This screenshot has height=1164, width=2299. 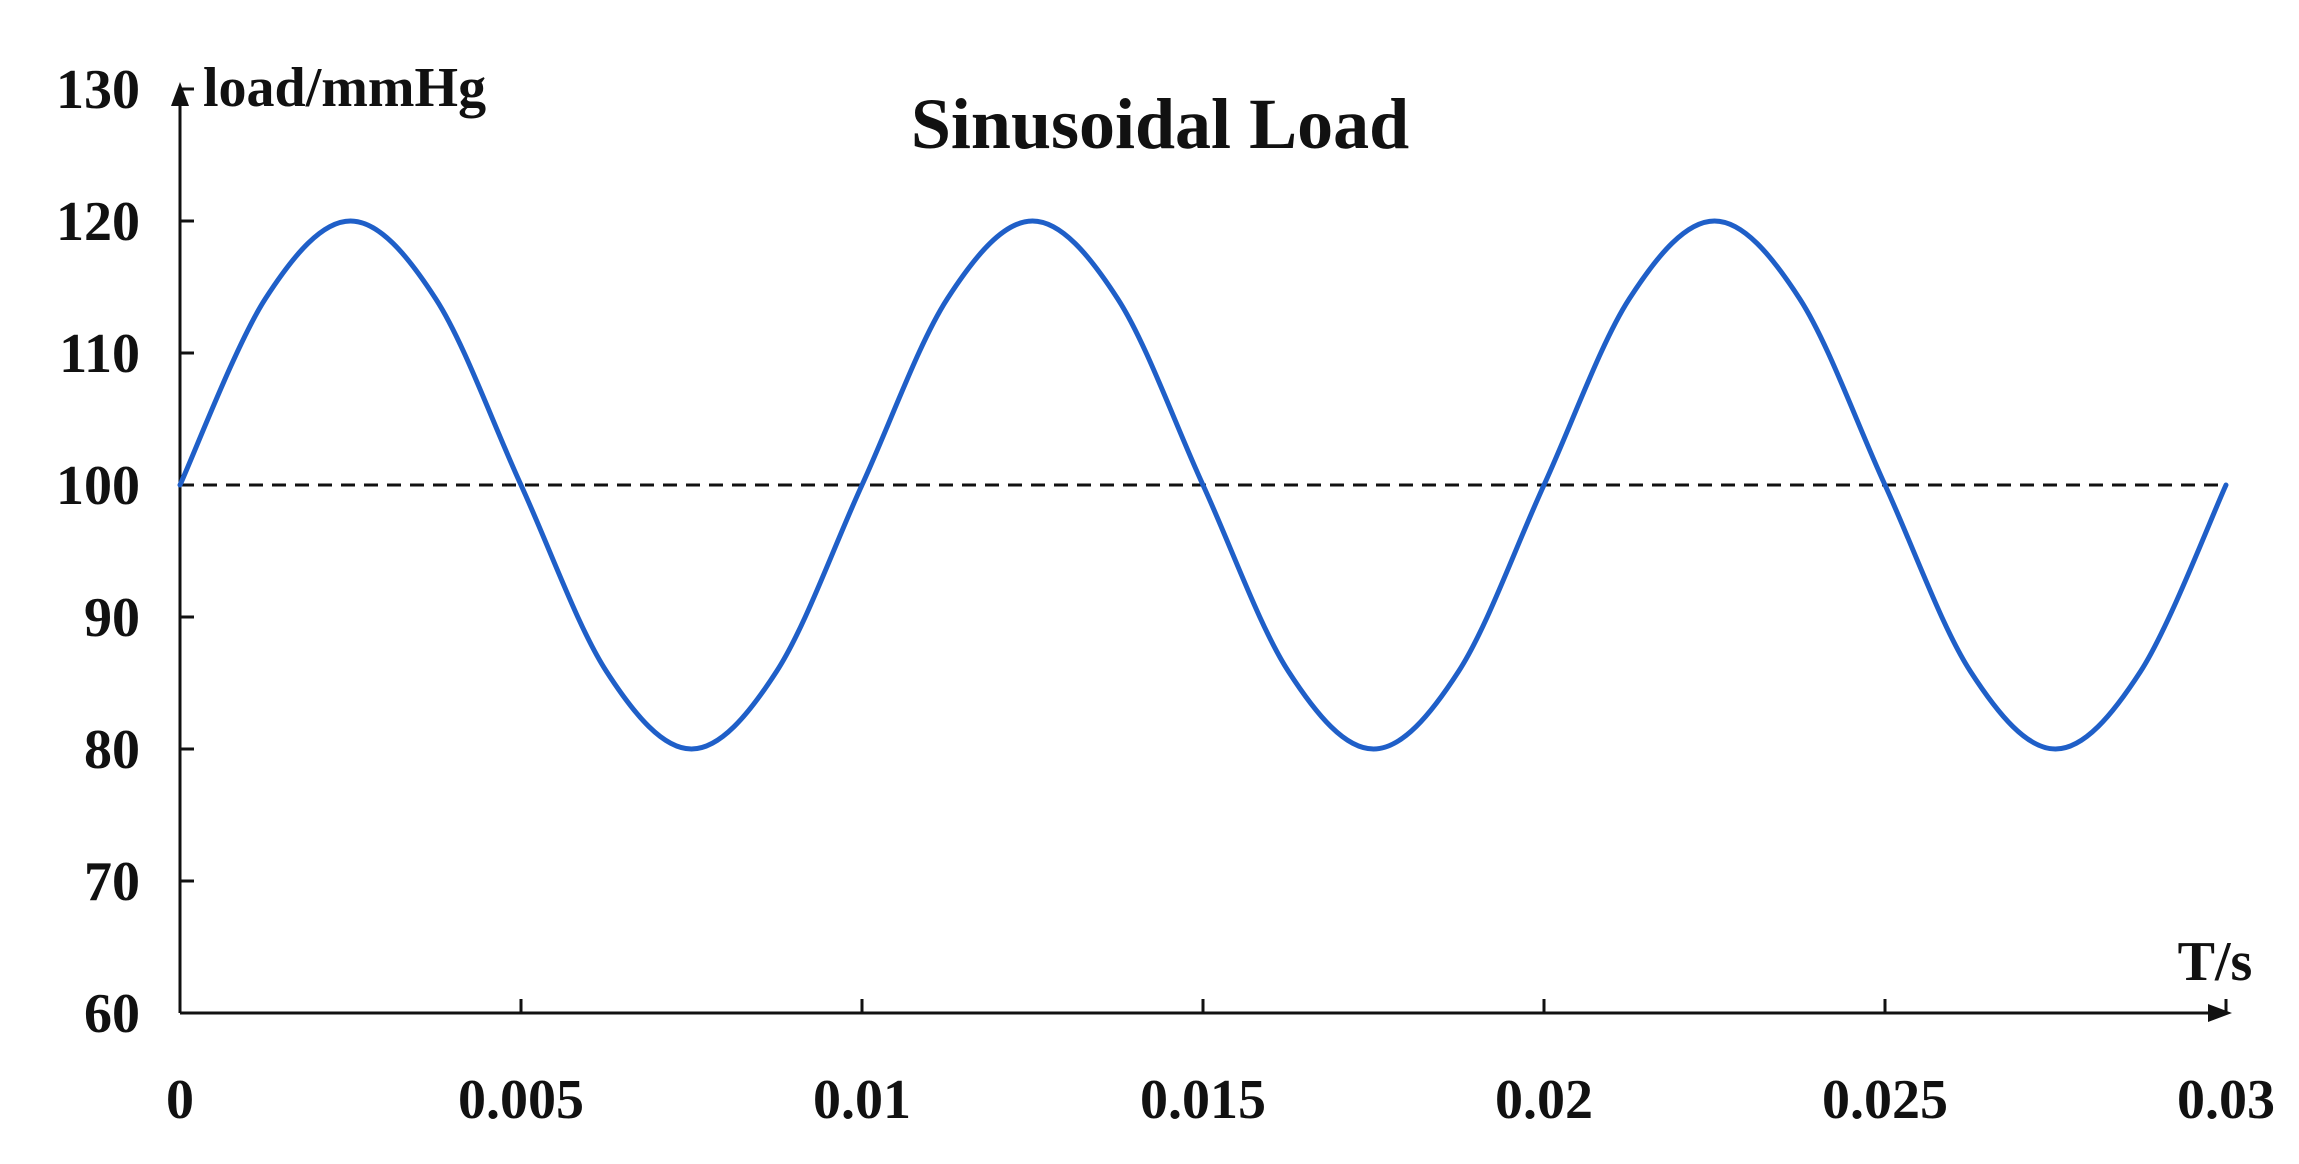 What do you see at coordinates (98, 486) in the screenshot?
I see `y-tick-label: 100` at bounding box center [98, 486].